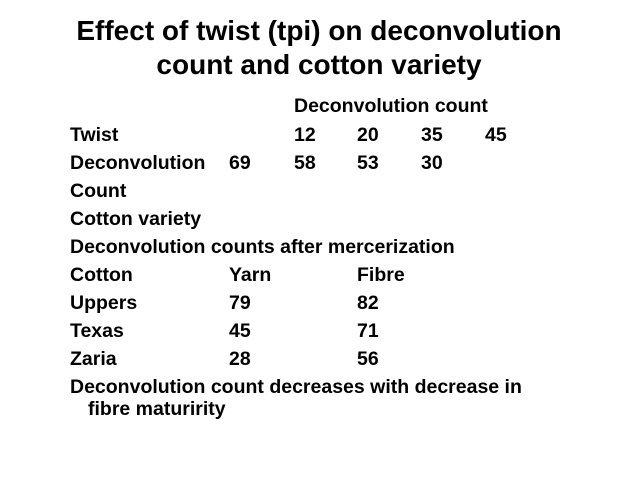 This screenshot has height=478, width=638. What do you see at coordinates (240, 163) in the screenshot?
I see `deconvolution-value: 69` at bounding box center [240, 163].